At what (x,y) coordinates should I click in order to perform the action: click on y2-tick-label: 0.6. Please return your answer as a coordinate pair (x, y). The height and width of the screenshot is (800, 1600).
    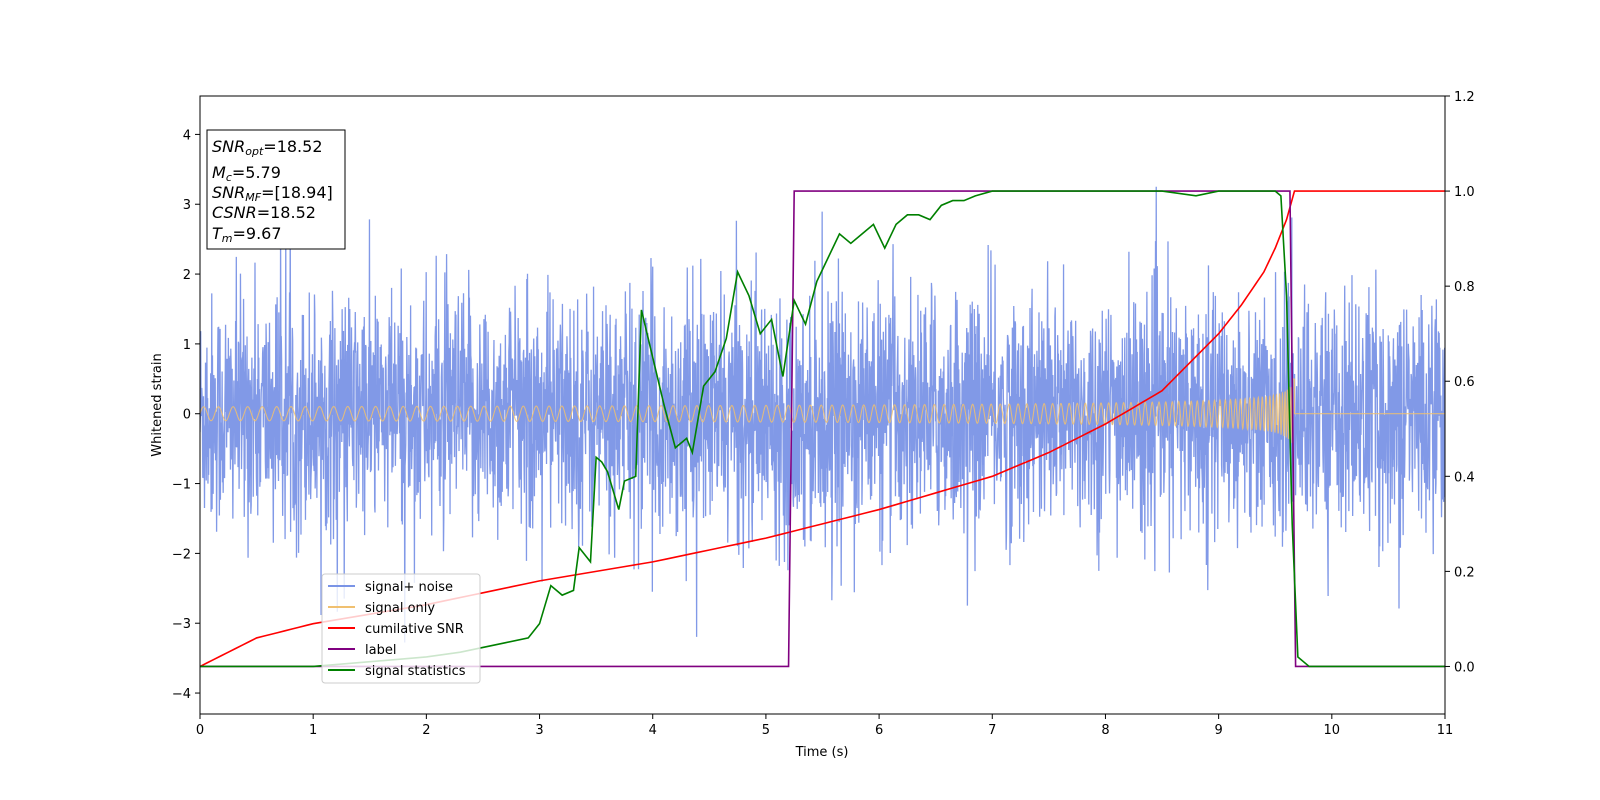
    Looking at the image, I should click on (1464, 382).